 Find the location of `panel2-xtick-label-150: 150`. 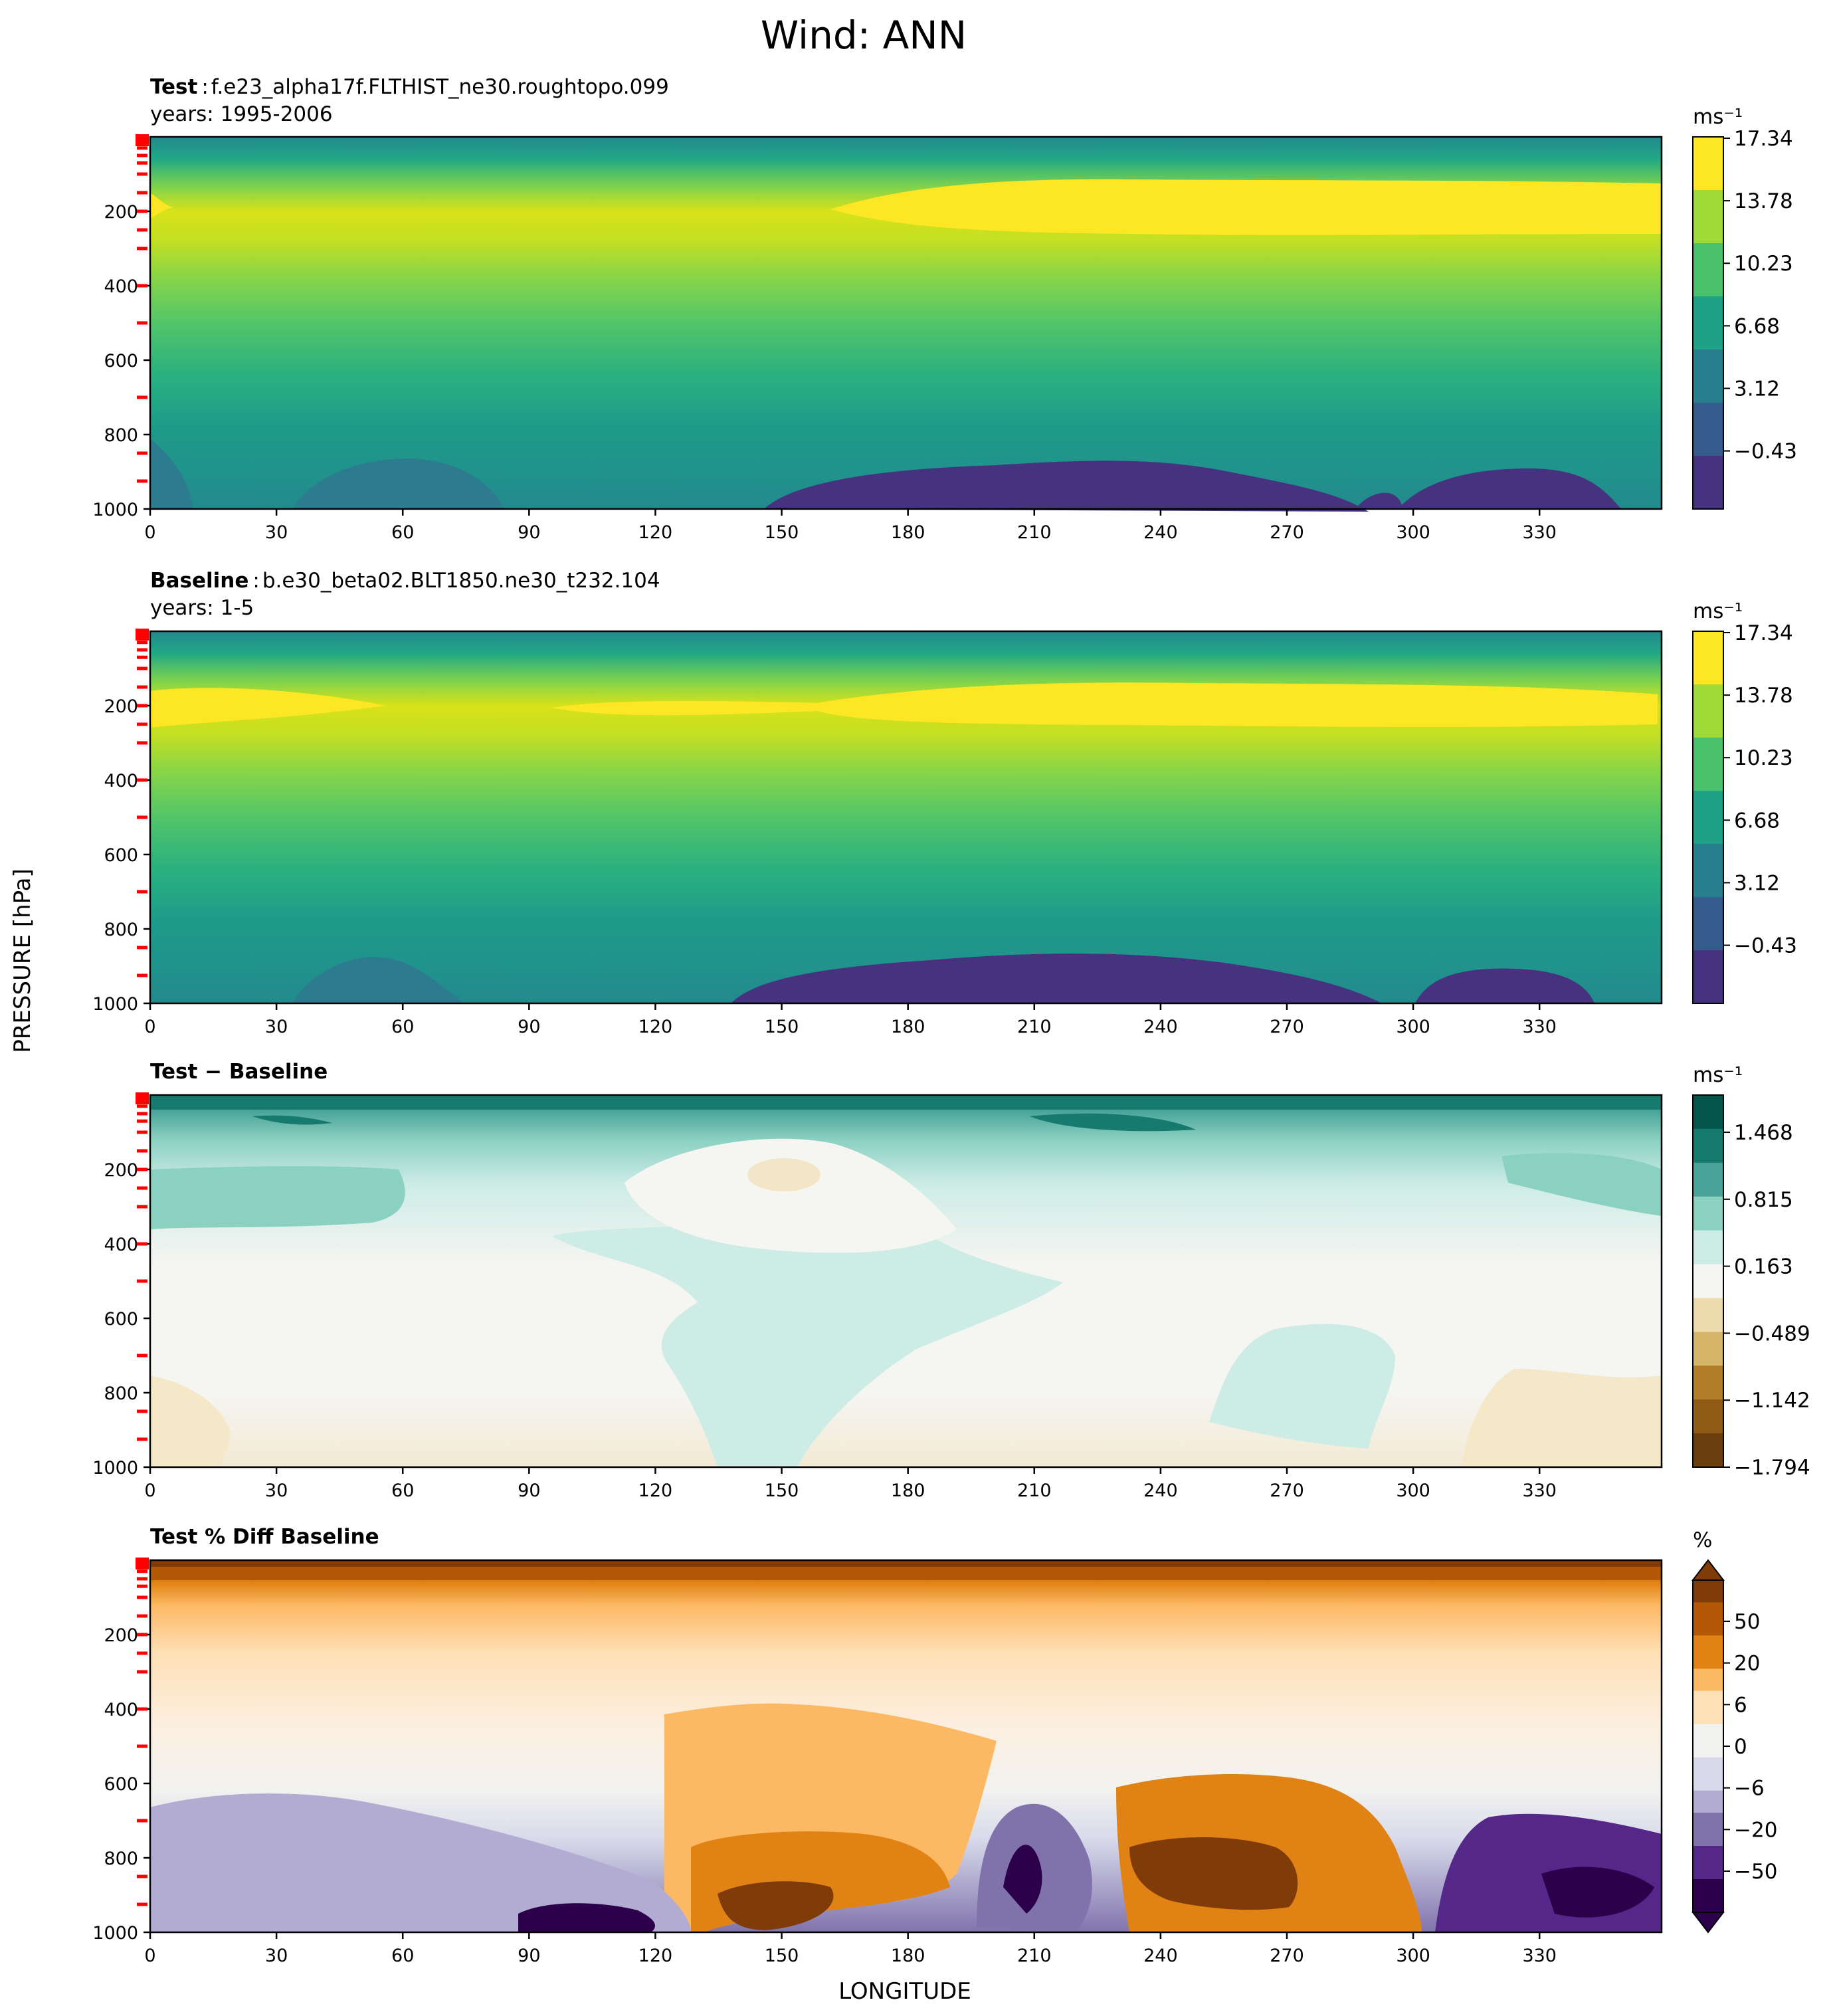

panel2-xtick-label-150: 150 is located at coordinates (782, 1027).